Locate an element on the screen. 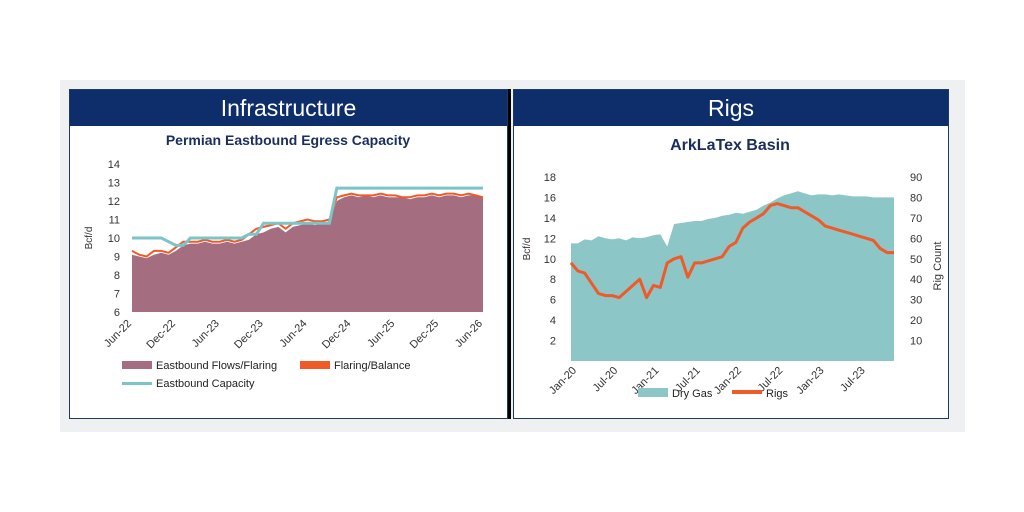  x-tick-label: Jun-25 is located at coordinates (381, 334).